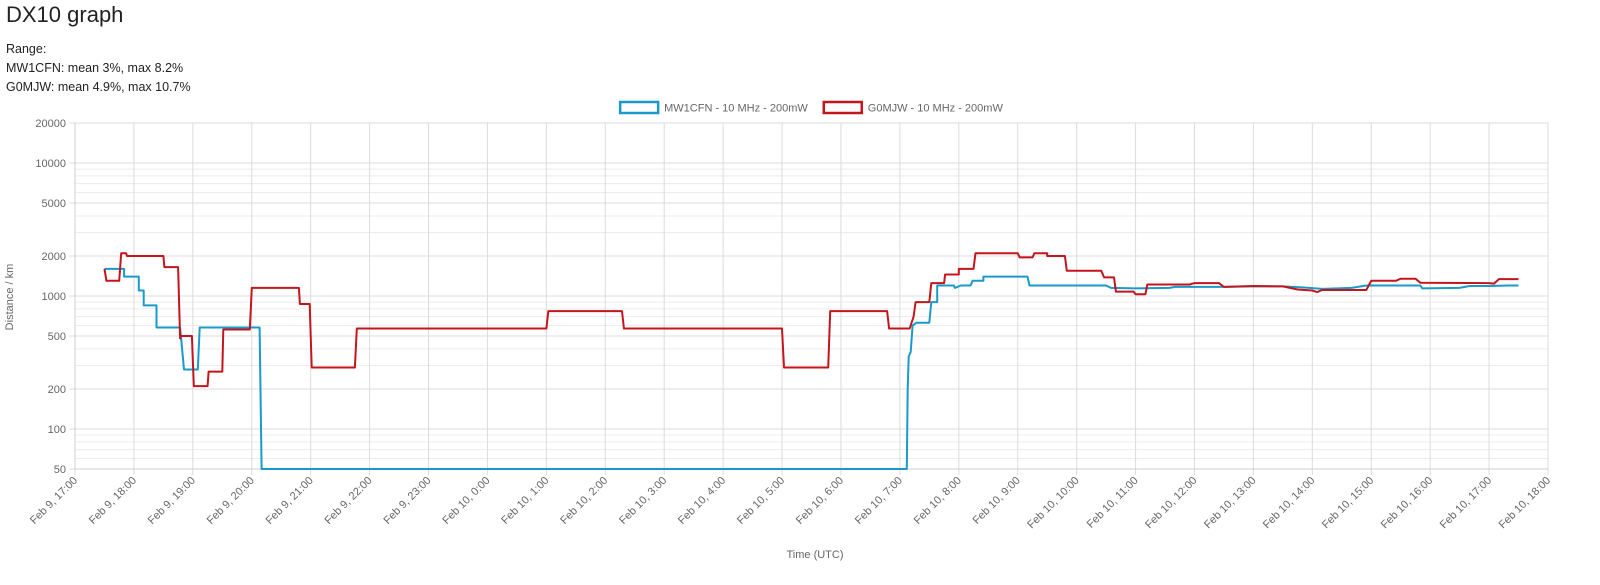  Describe the element at coordinates (1053, 503) in the screenshot. I see `x-tick-label: Feb 10, 10:00` at that location.